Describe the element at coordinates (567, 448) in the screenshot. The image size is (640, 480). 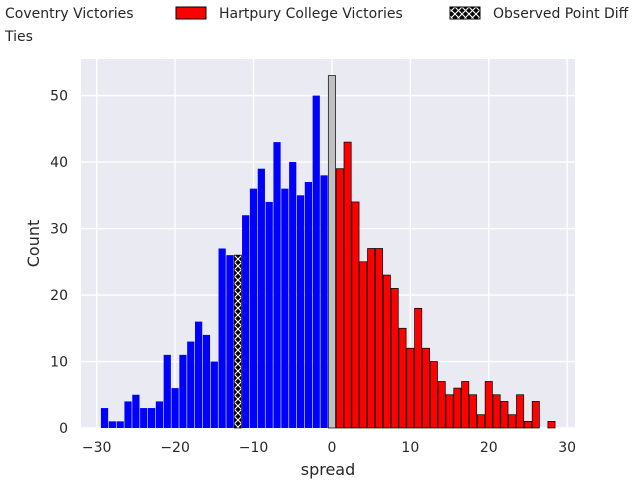
I see `x-tick-label: 30` at that location.